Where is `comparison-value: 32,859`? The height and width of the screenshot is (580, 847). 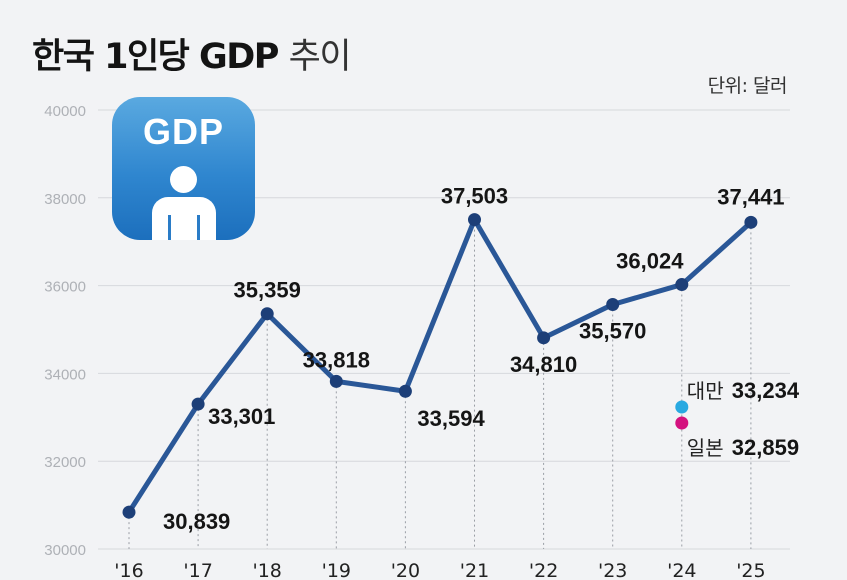 comparison-value: 32,859 is located at coordinates (765, 447).